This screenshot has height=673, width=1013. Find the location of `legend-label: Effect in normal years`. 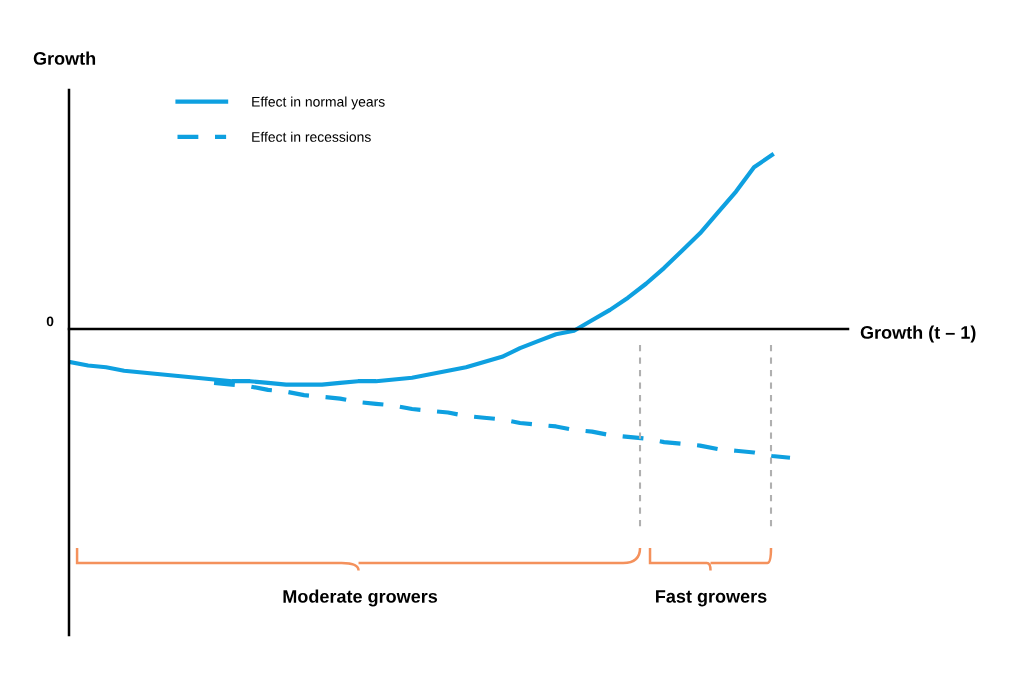

legend-label: Effect in normal years is located at coordinates (318, 103).